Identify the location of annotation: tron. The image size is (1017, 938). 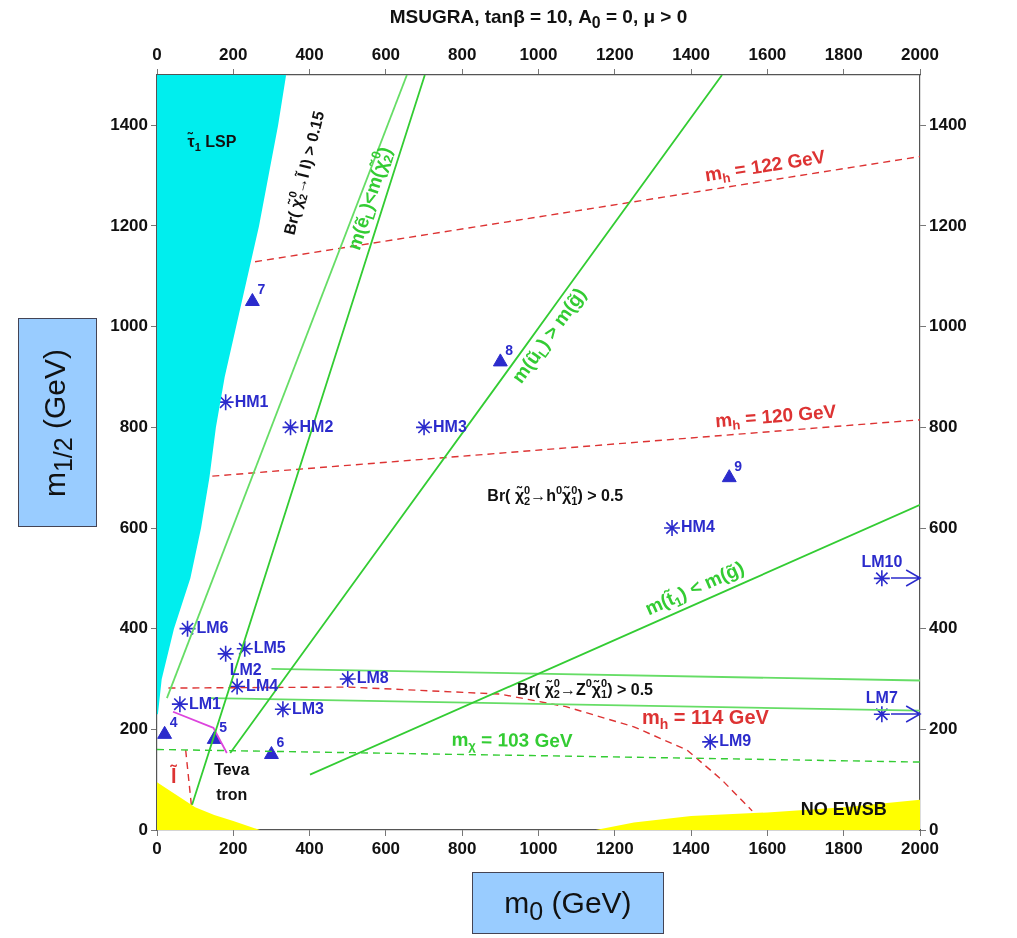
(232, 794).